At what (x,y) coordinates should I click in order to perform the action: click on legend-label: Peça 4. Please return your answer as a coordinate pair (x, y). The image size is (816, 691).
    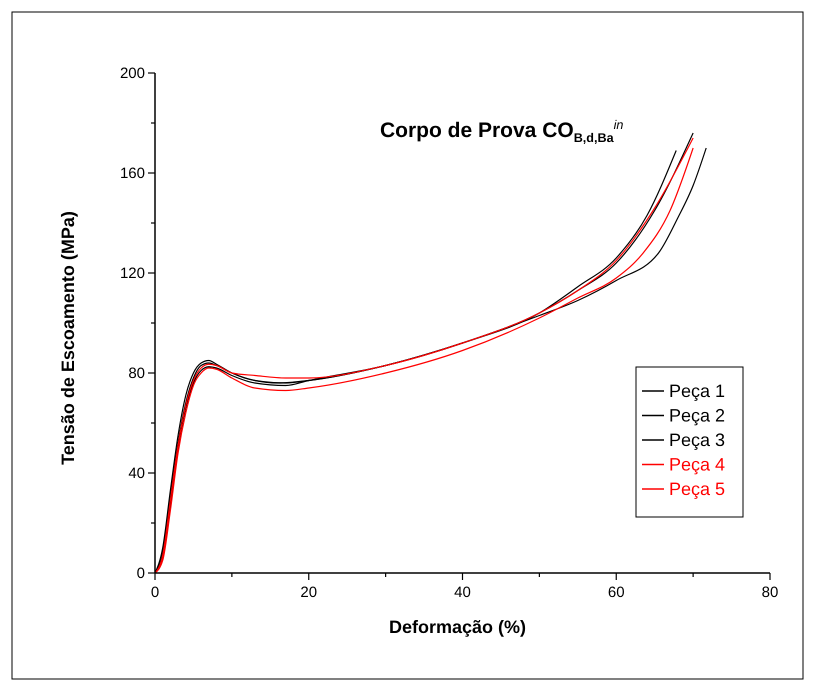
    Looking at the image, I should click on (697, 464).